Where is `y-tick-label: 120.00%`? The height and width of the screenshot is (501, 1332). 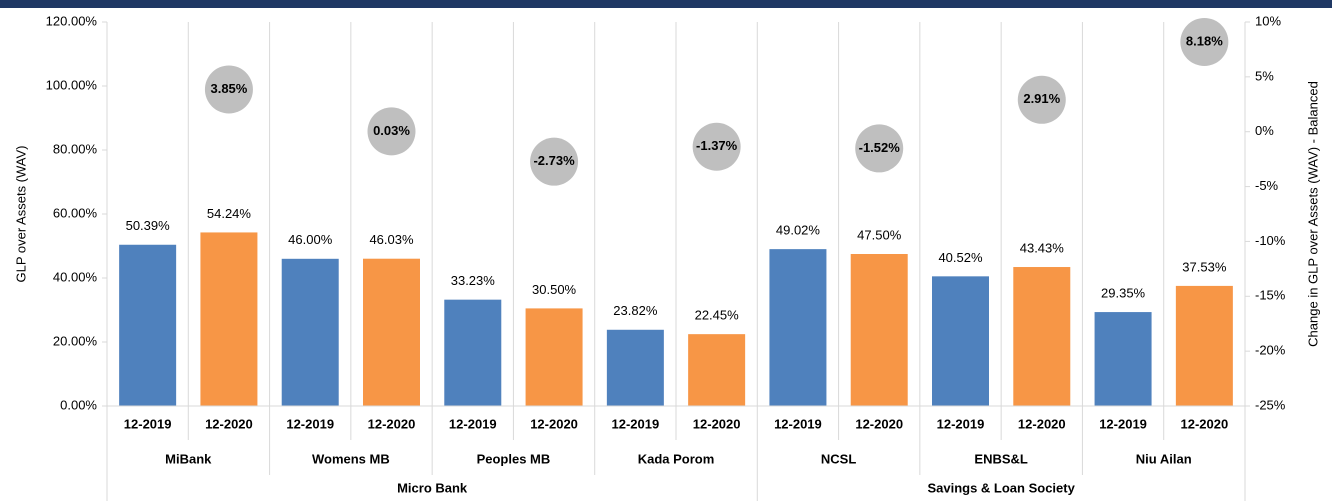
y-tick-label: 120.00% is located at coordinates (72, 20).